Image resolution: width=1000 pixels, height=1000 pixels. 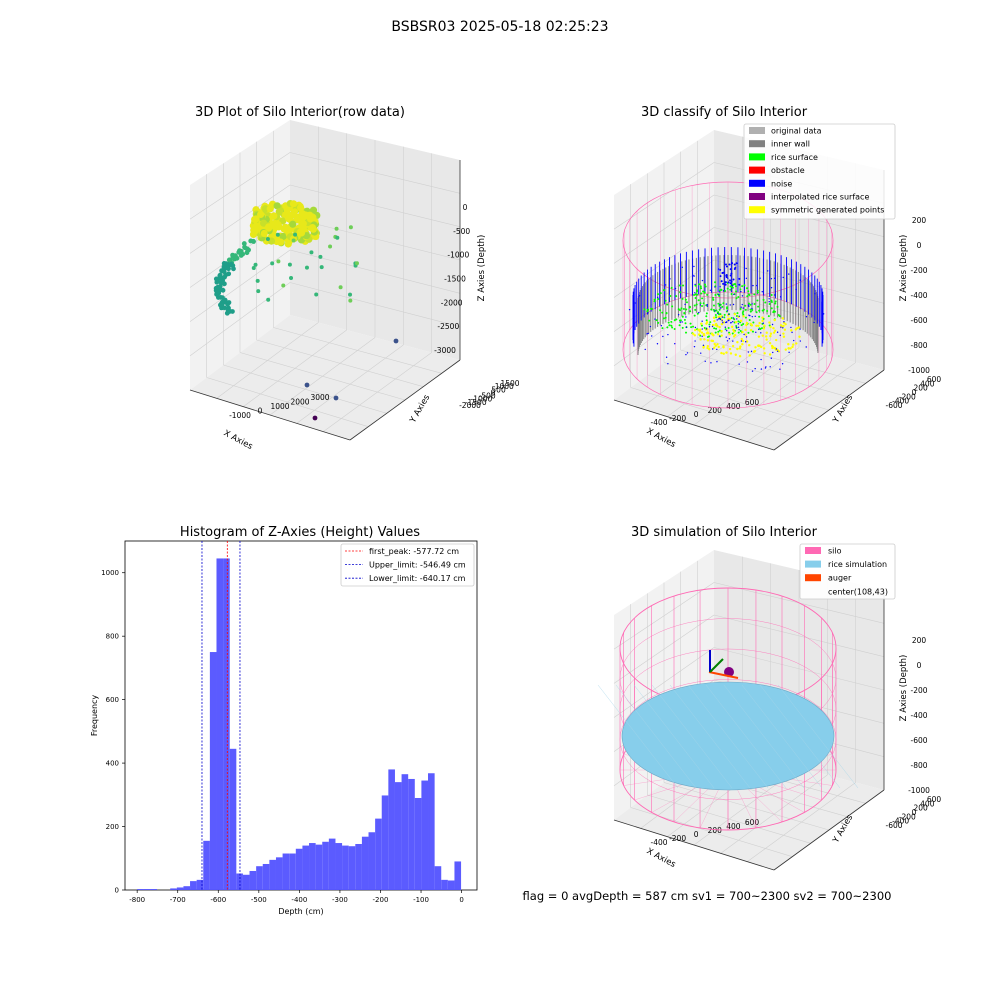 I want to click on p2-y-axis-line, so click(x=829, y=410).